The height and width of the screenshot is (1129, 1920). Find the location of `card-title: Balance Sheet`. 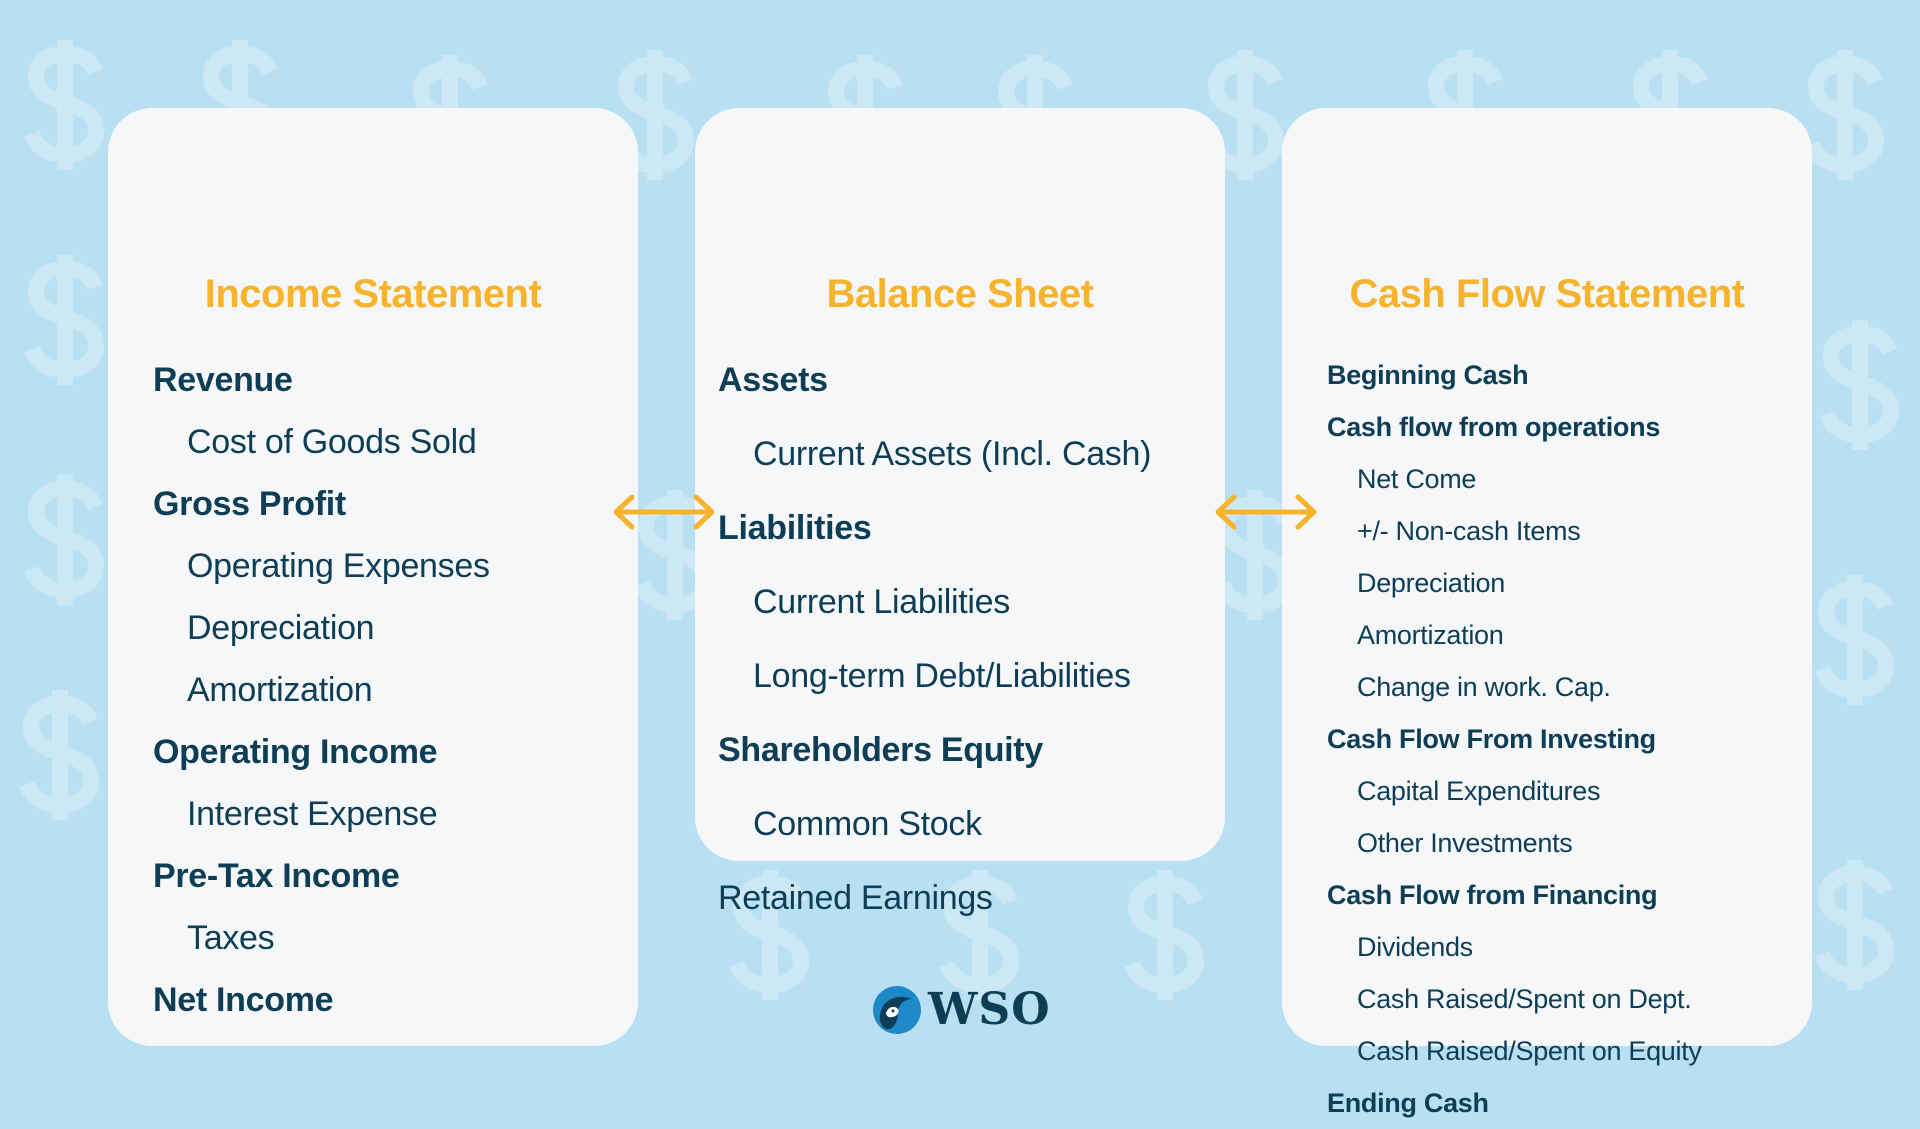

card-title: Balance Sheet is located at coordinates (960, 294).